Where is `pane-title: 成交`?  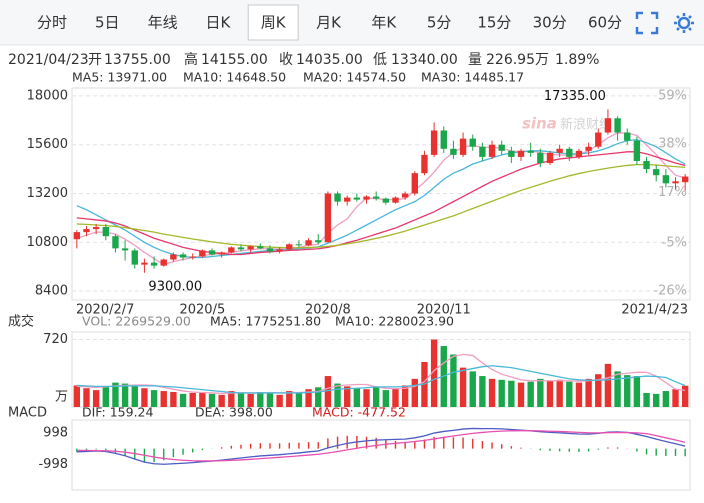
pane-title: 成交 is located at coordinates (21, 322).